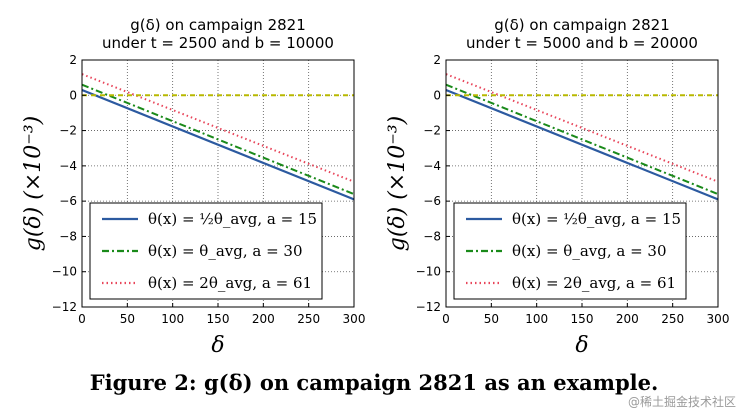 The height and width of the screenshot is (417, 748). Describe the element at coordinates (681, 402) in the screenshot. I see `watermark: @稀土掘金技术社区` at that location.